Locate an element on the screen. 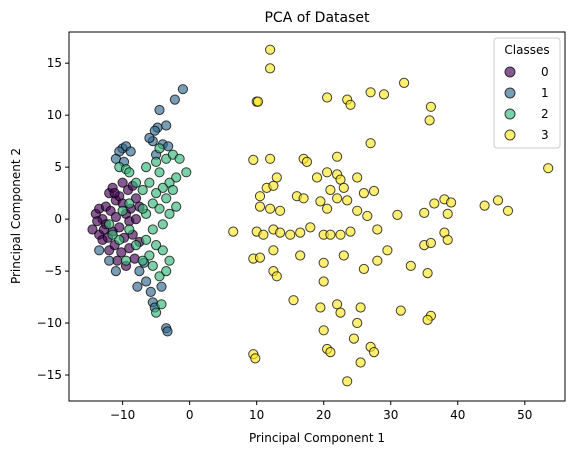  legend-label-1: 1 is located at coordinates (545, 93).